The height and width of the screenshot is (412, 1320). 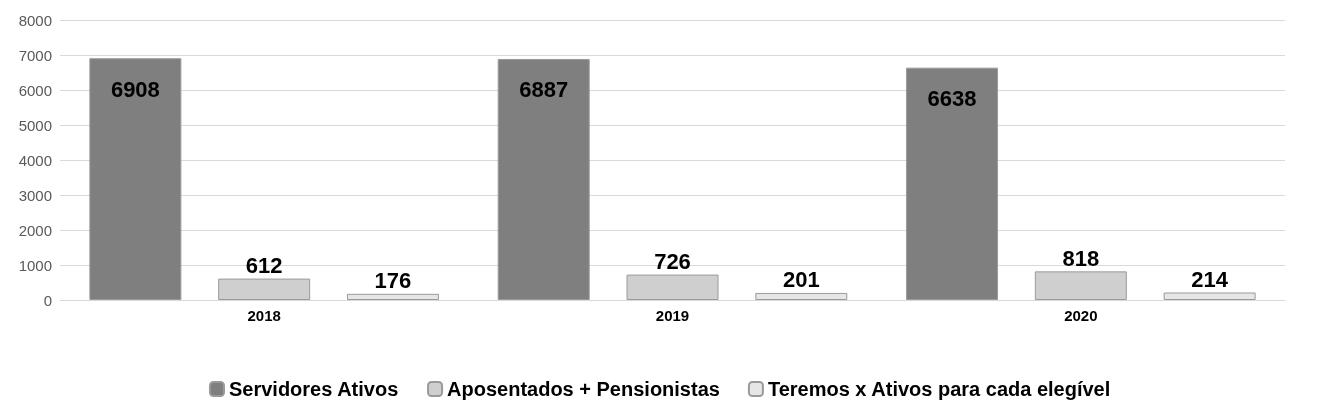 I want to click on legend-label: Teremos x Ativos para cada elegível, so click(x=939, y=389).